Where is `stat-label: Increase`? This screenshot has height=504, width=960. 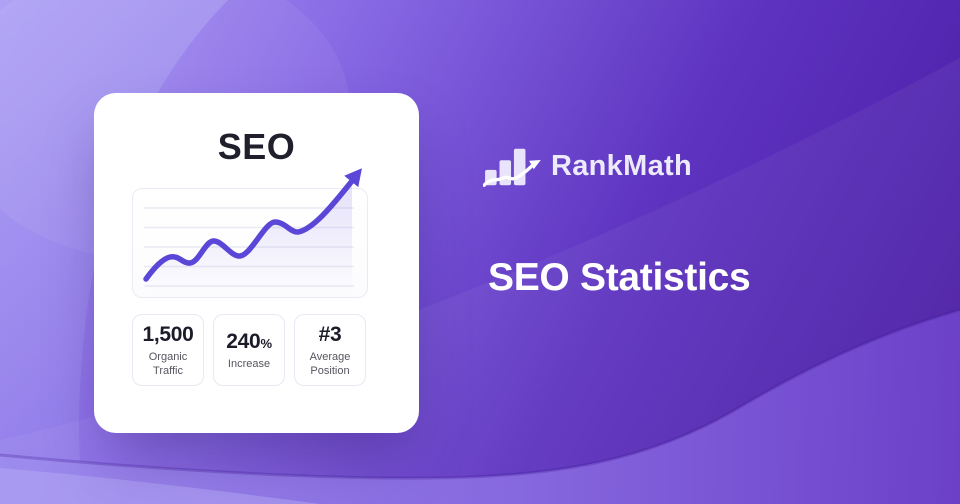
stat-label: Increase is located at coordinates (249, 363).